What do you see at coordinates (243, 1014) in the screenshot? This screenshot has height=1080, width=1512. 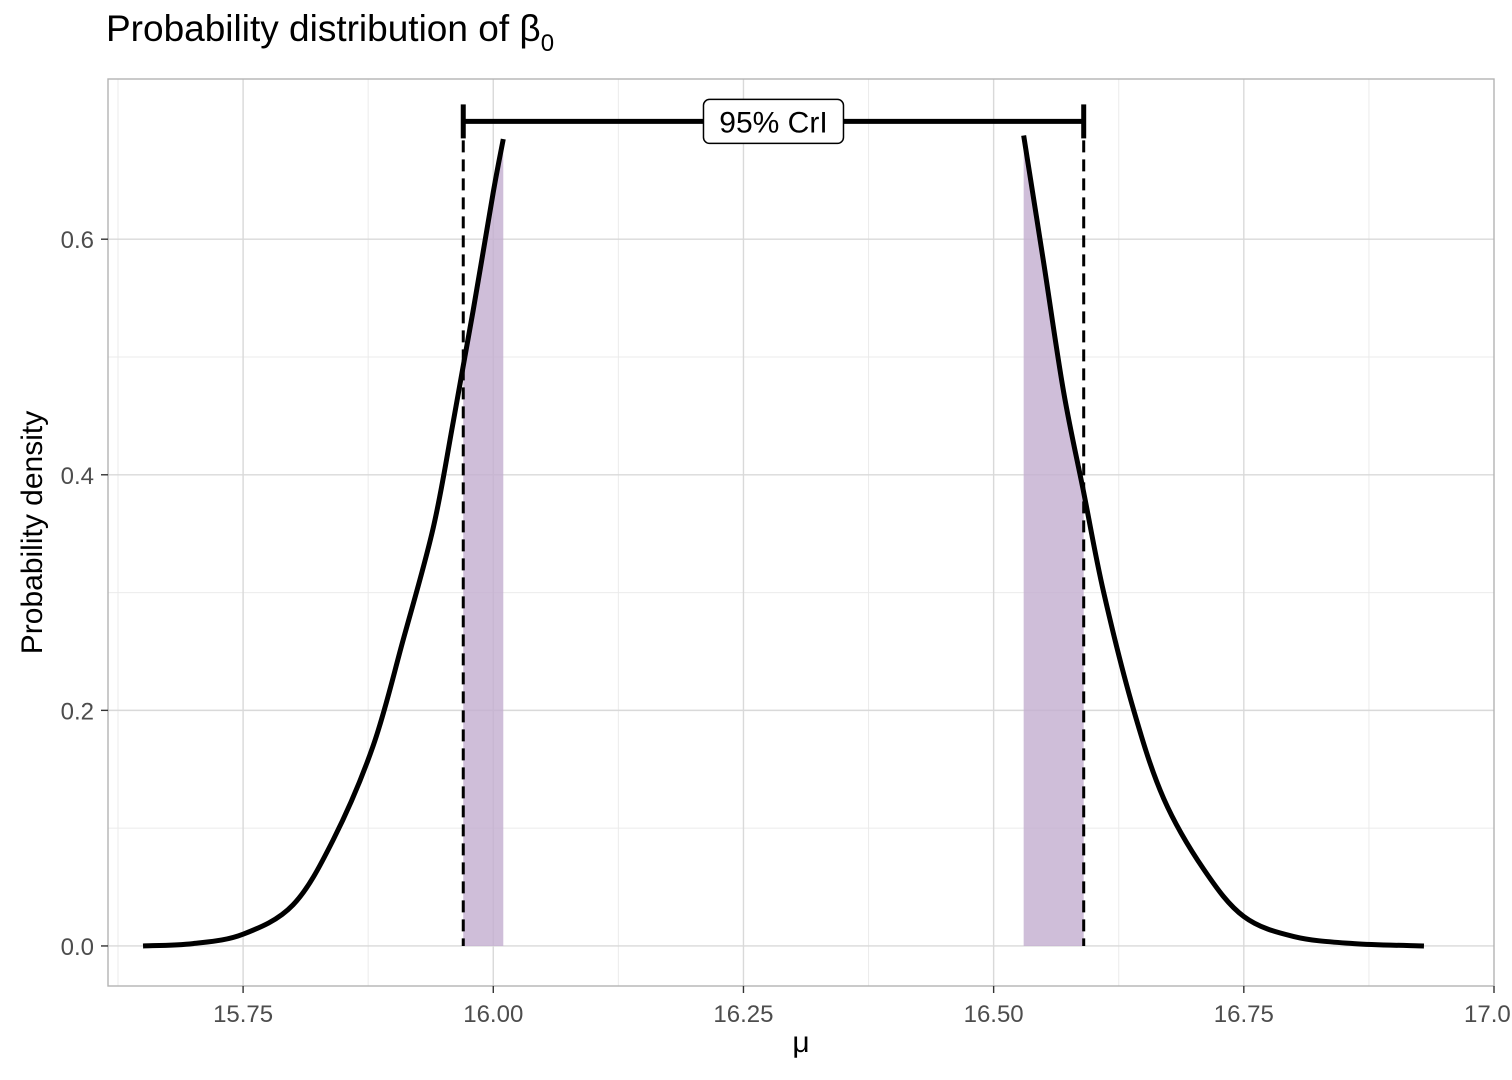 I see `x-tick-label: 15.75` at bounding box center [243, 1014].